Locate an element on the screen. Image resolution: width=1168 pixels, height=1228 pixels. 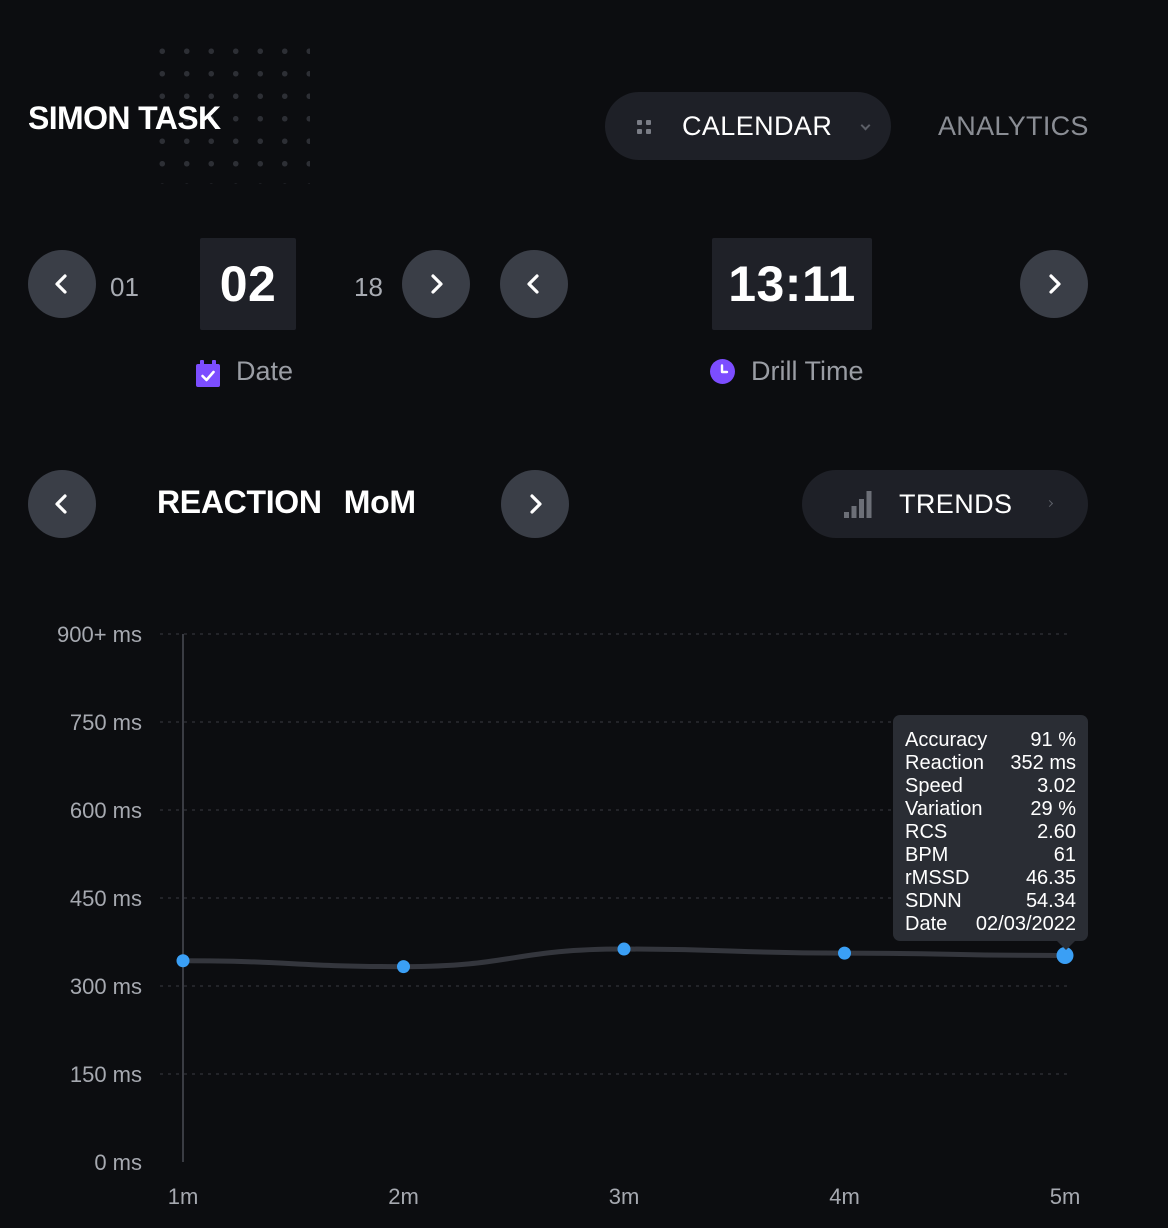
tooltip-row: Reaction 352 ms is located at coordinates (990, 763).